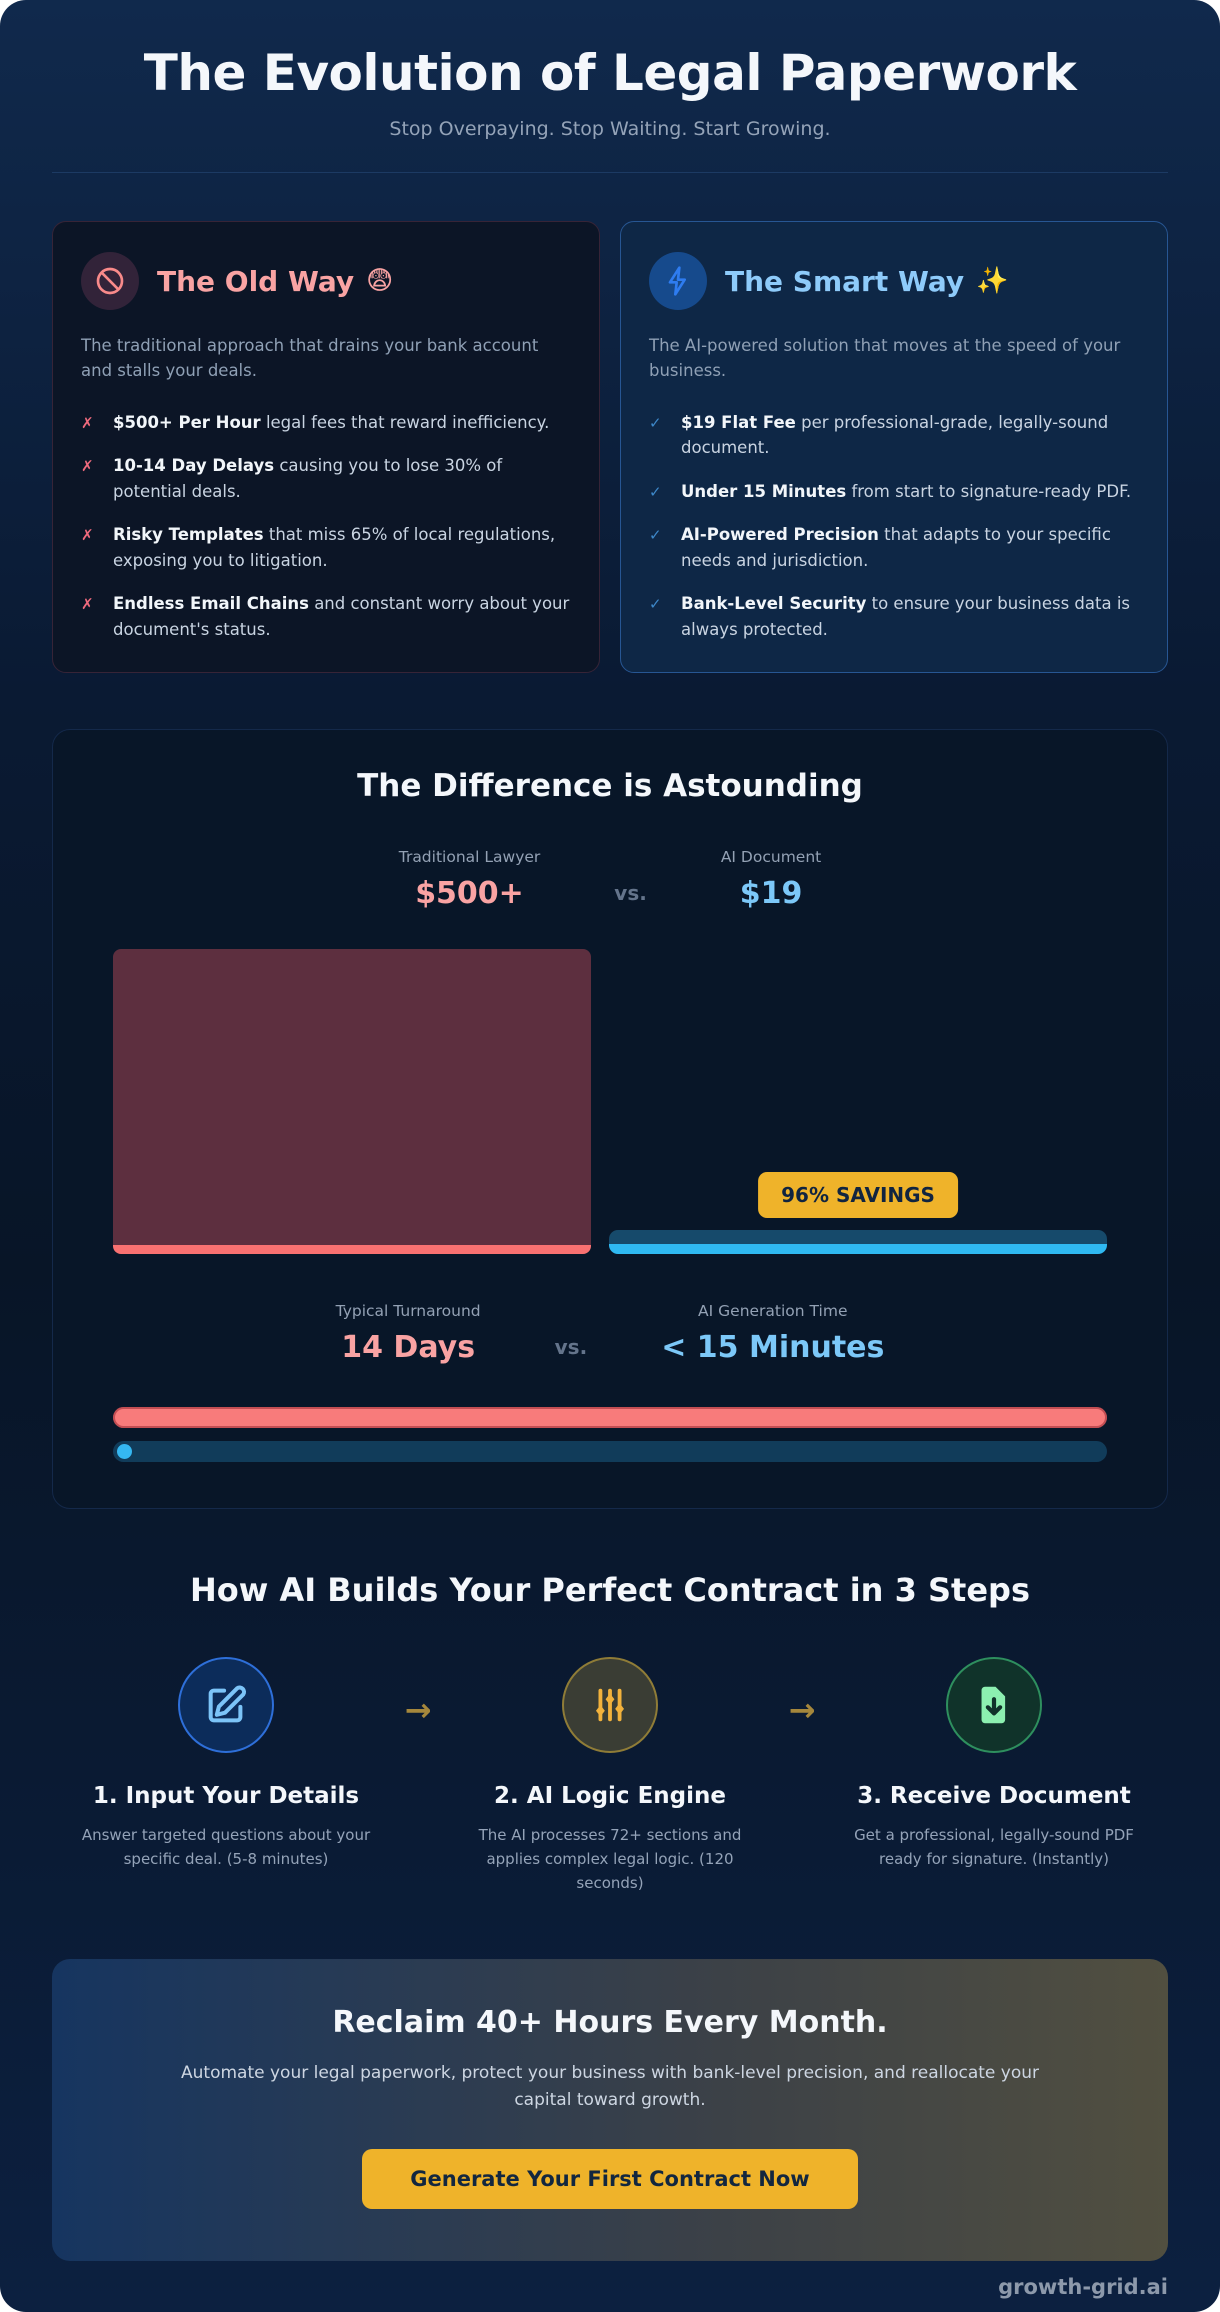  I want to click on time-right-value: < 15 Minutes, so click(773, 1348).